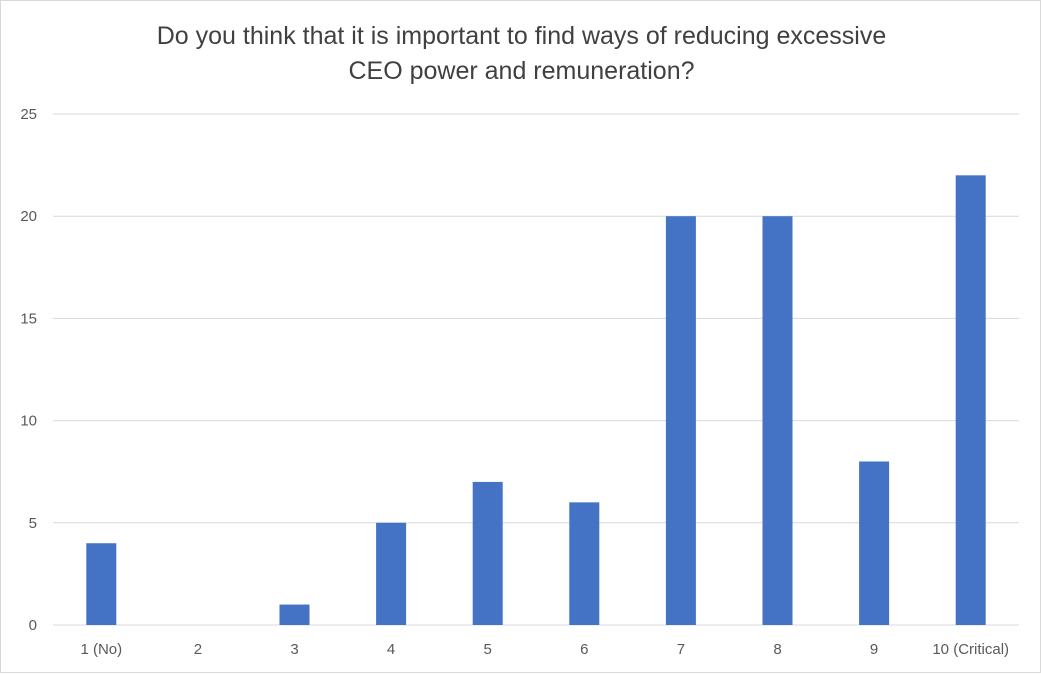 This screenshot has width=1041, height=674. Describe the element at coordinates (584, 649) in the screenshot. I see `x-tick-label: 6` at that location.